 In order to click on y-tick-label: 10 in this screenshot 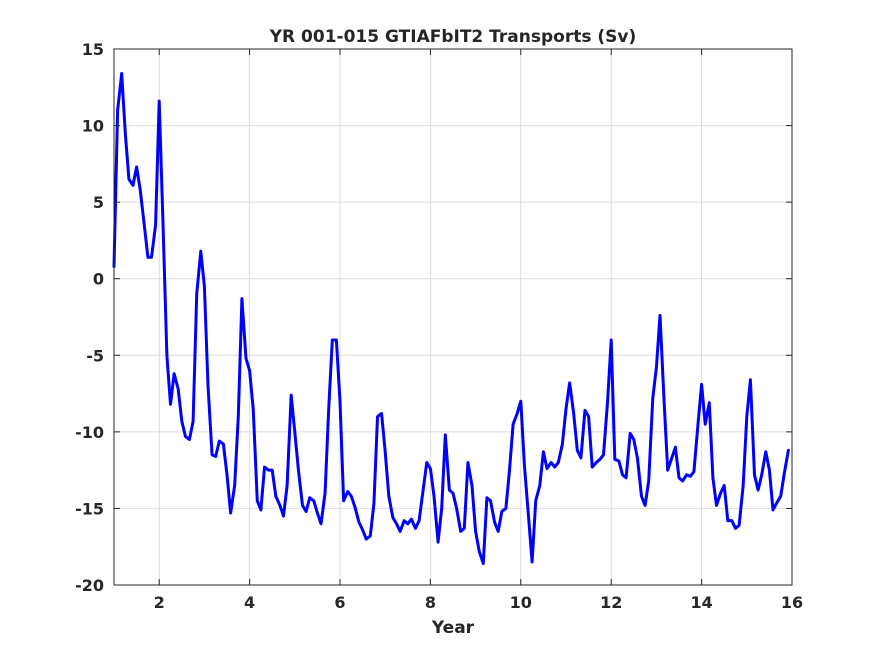, I will do `click(93, 126)`.